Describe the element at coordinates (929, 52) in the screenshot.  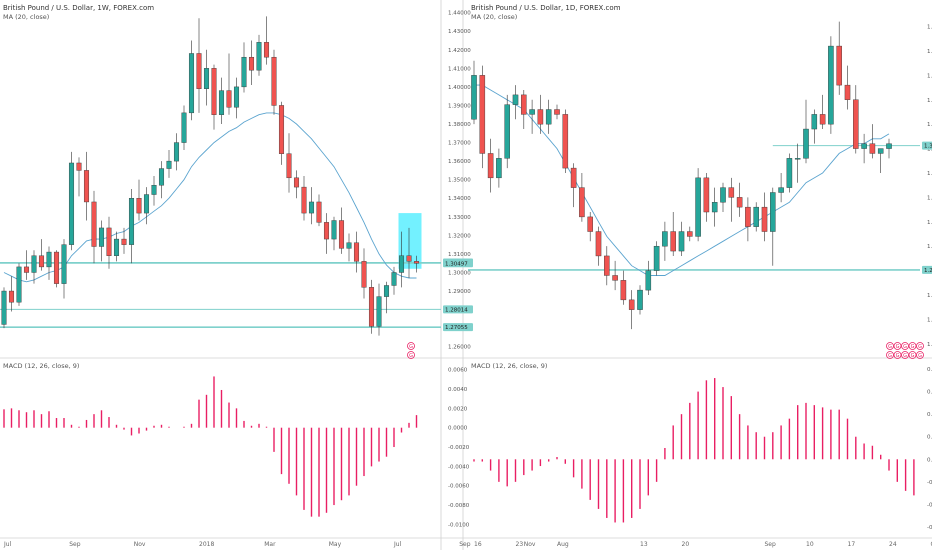
I see `daily-price-tick: 1.32500` at that location.